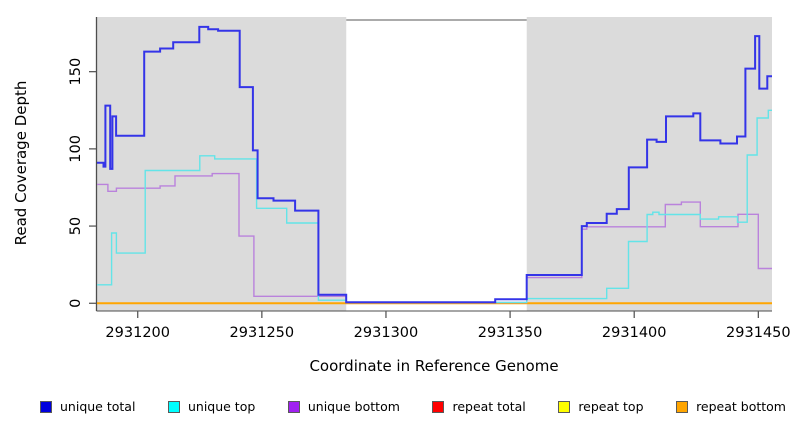 This screenshot has width=792, height=432. I want to click on x-tick-label: 2931350, so click(510, 333).